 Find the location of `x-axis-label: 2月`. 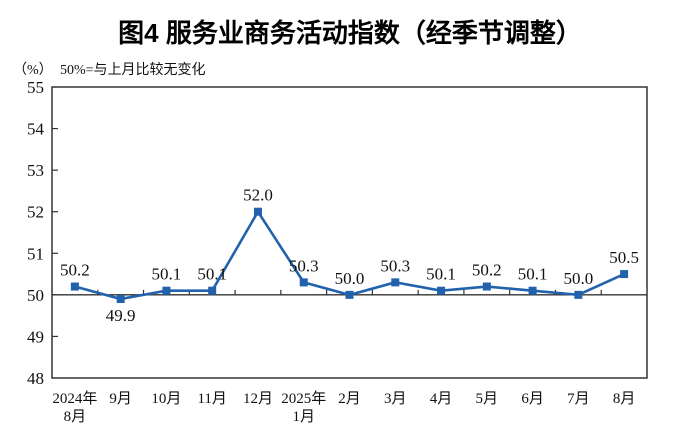

x-axis-label: 2月 is located at coordinates (349, 399).